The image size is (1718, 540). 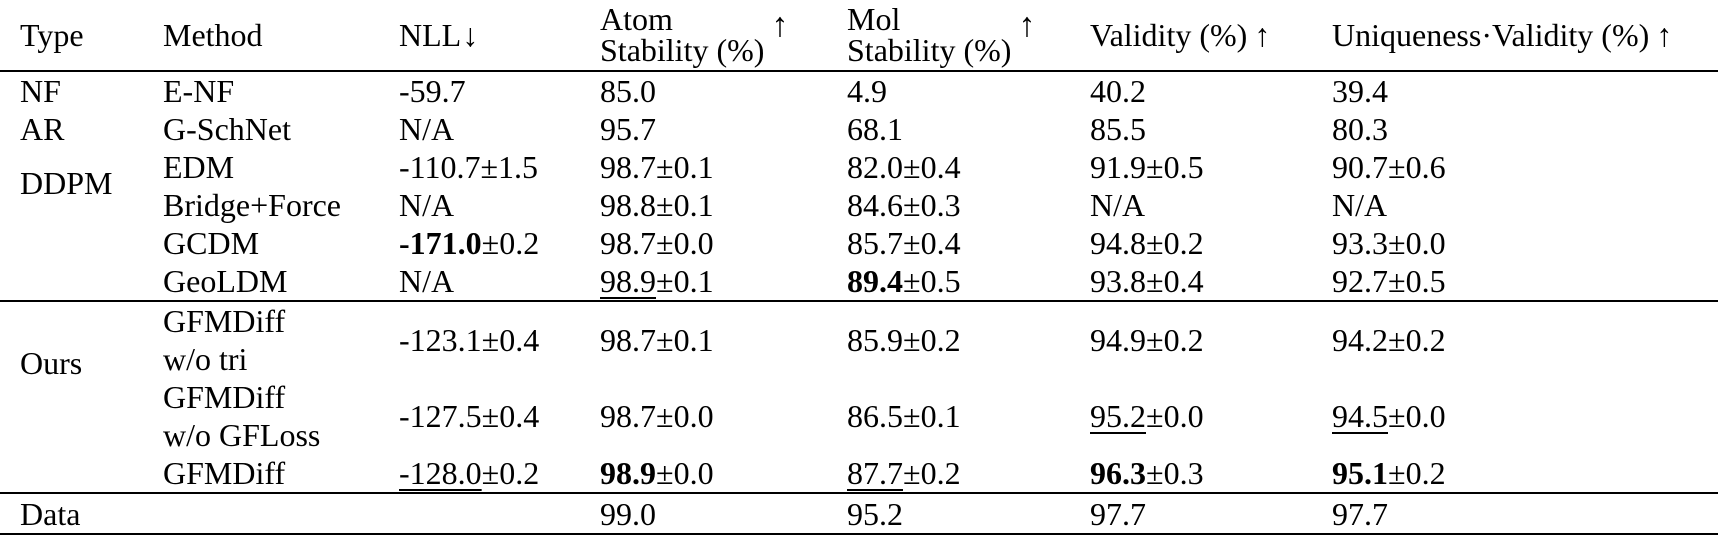 What do you see at coordinates (1118, 129) in the screenshot?
I see `value: 85.5` at bounding box center [1118, 129].